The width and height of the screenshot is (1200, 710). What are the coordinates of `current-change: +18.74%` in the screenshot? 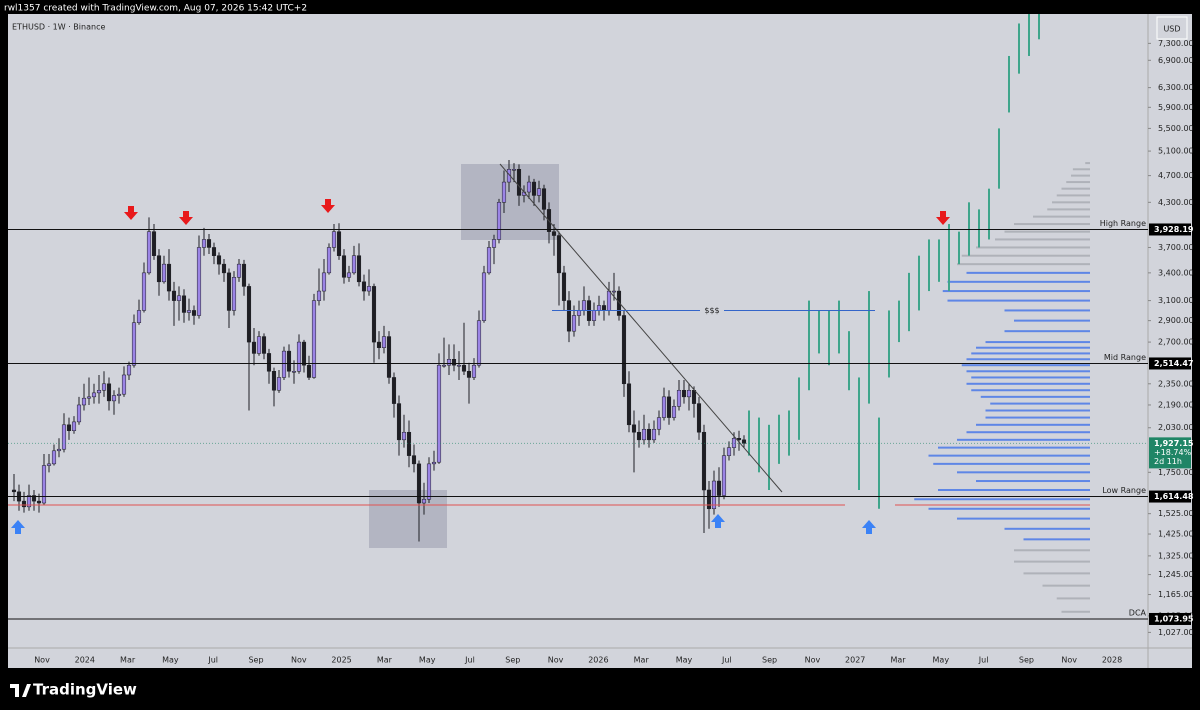 It's located at (1173, 452).